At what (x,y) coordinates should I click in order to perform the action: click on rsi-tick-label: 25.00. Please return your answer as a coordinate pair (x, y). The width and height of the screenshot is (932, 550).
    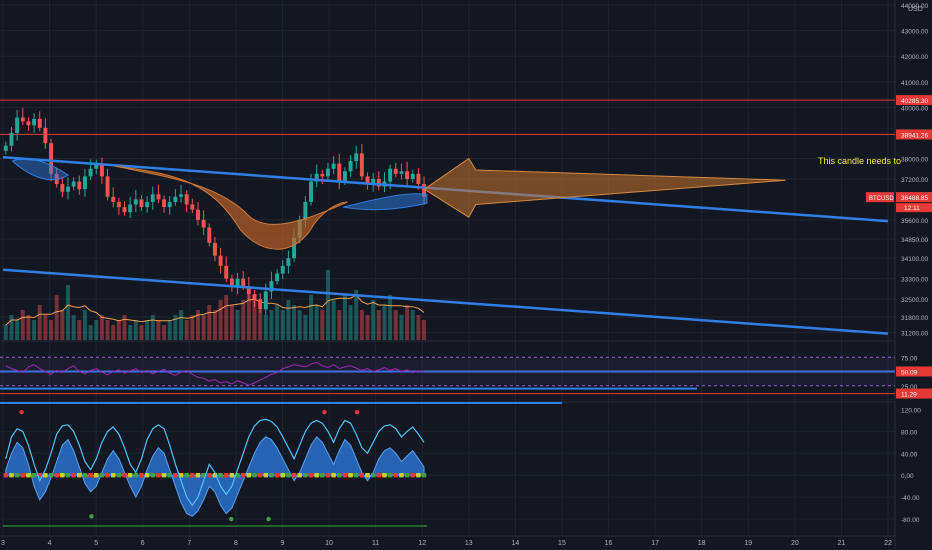
    Looking at the image, I should click on (909, 387).